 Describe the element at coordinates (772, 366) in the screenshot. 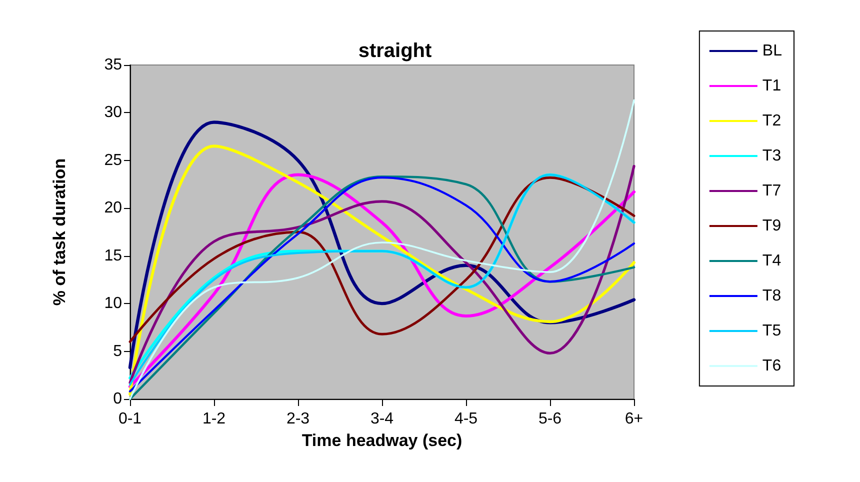

I see `legend-label: T6` at that location.